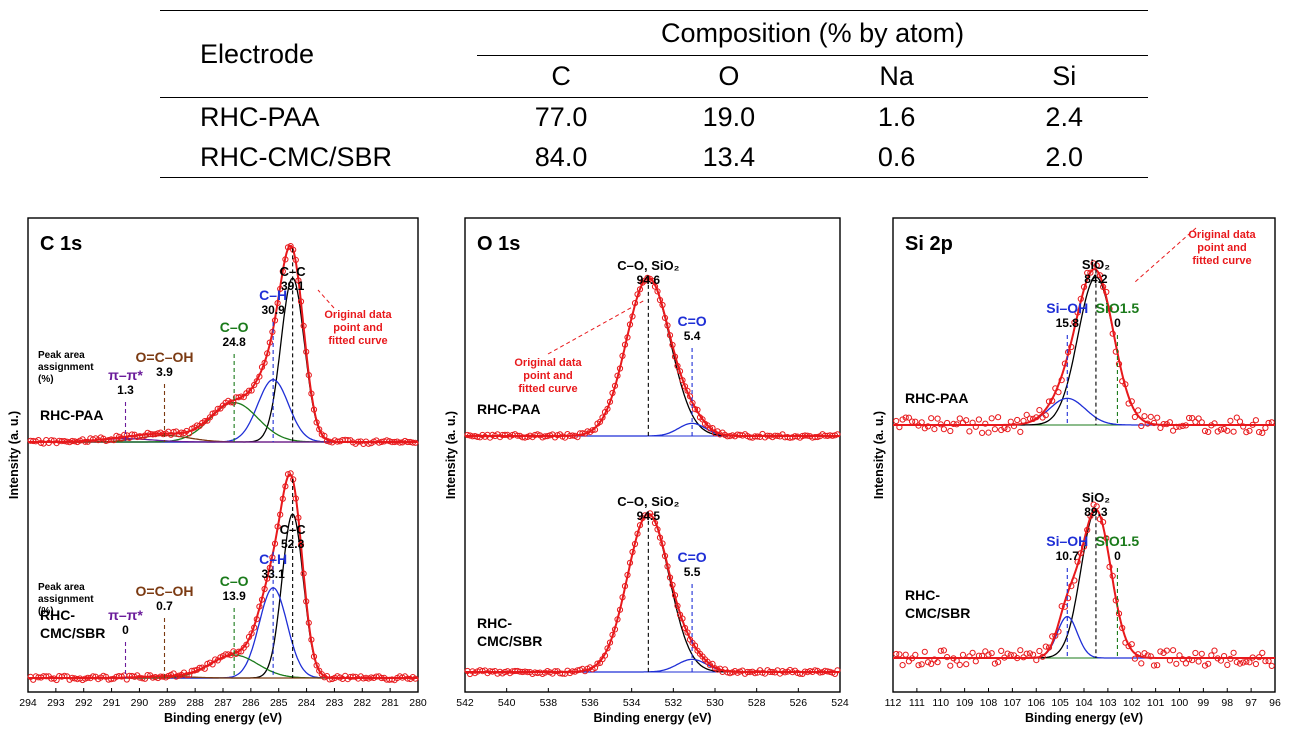 This screenshot has height=733, width=1290. I want to click on x-tick-label: 293, so click(56, 703).